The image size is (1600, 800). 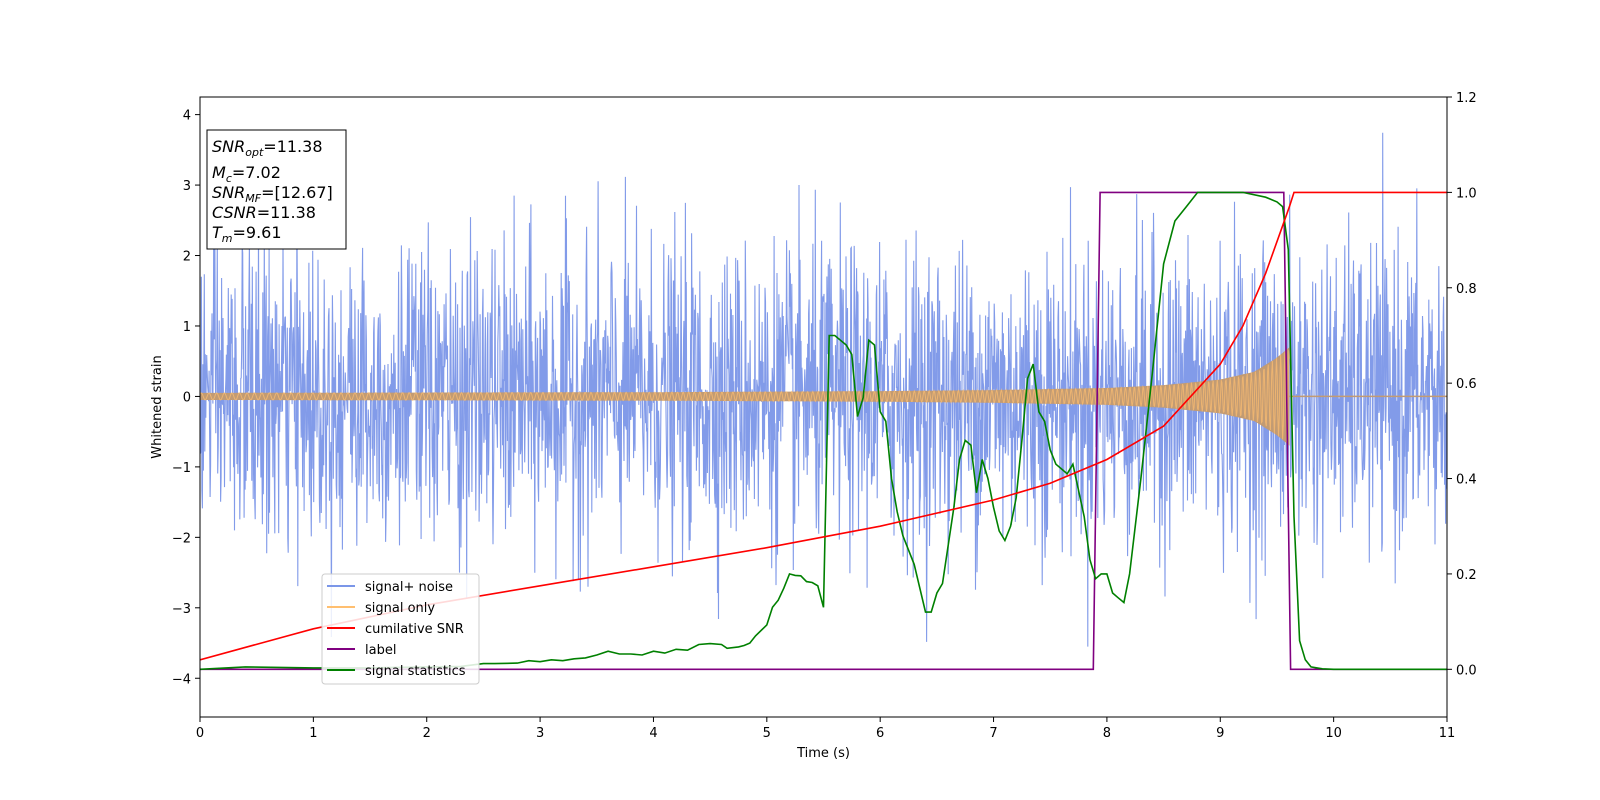 I want to click on y-left-tick-label: 1, so click(x=187, y=327).